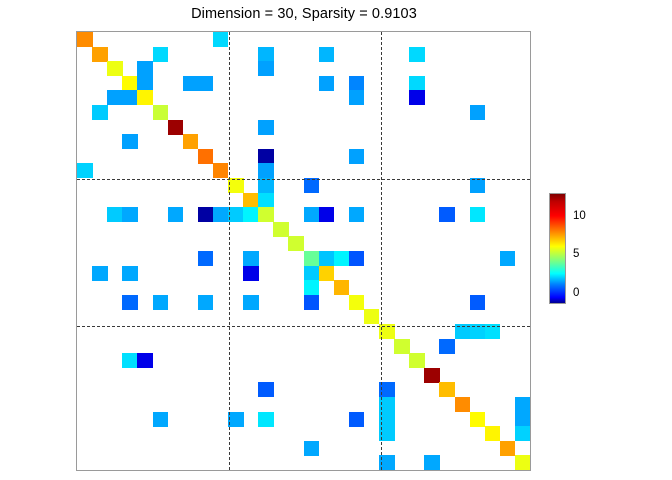 The width and height of the screenshot is (672, 480). What do you see at coordinates (579, 215) in the screenshot?
I see `colorbar-tick-label: 10` at bounding box center [579, 215].